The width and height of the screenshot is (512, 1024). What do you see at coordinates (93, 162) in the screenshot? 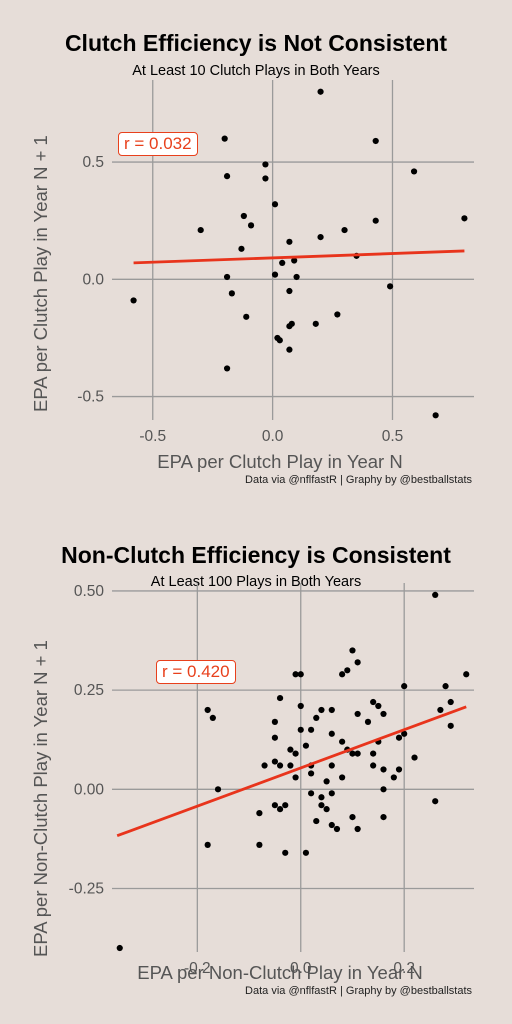
I see `y-tick-label: 0.5` at bounding box center [93, 162].